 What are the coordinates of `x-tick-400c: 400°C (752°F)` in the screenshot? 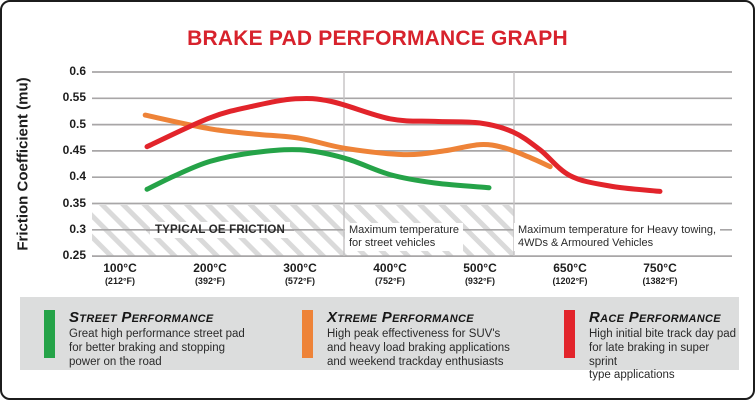 It's located at (390, 273).